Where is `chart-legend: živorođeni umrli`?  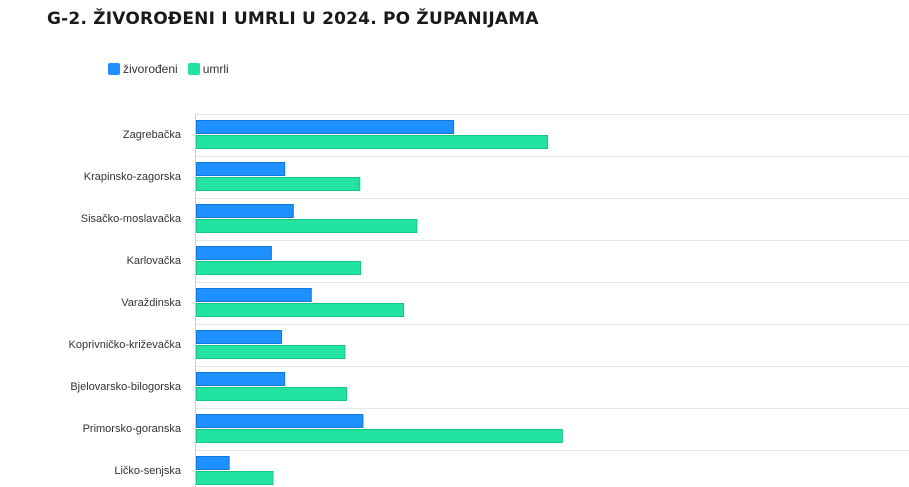
chart-legend: živorođeni umrli is located at coordinates (173, 69).